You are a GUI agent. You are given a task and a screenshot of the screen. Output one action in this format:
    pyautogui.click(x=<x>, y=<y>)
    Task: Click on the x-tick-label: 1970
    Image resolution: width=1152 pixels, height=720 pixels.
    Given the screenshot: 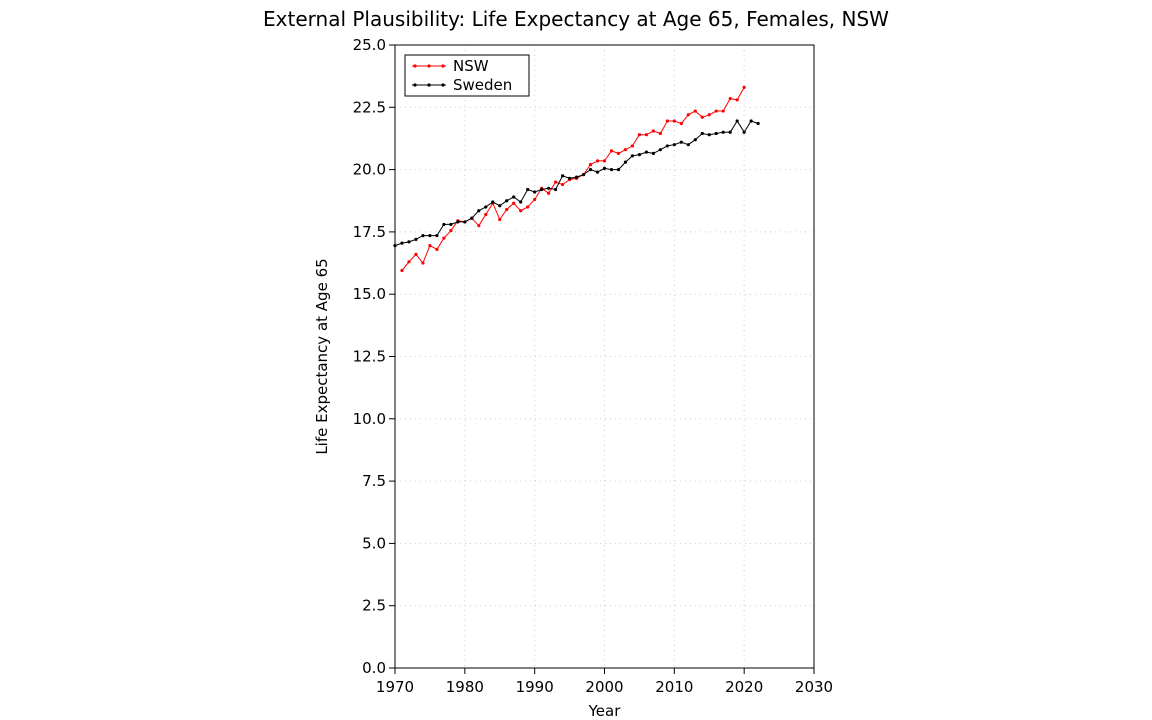 What is the action you would take?
    pyautogui.click(x=395, y=687)
    